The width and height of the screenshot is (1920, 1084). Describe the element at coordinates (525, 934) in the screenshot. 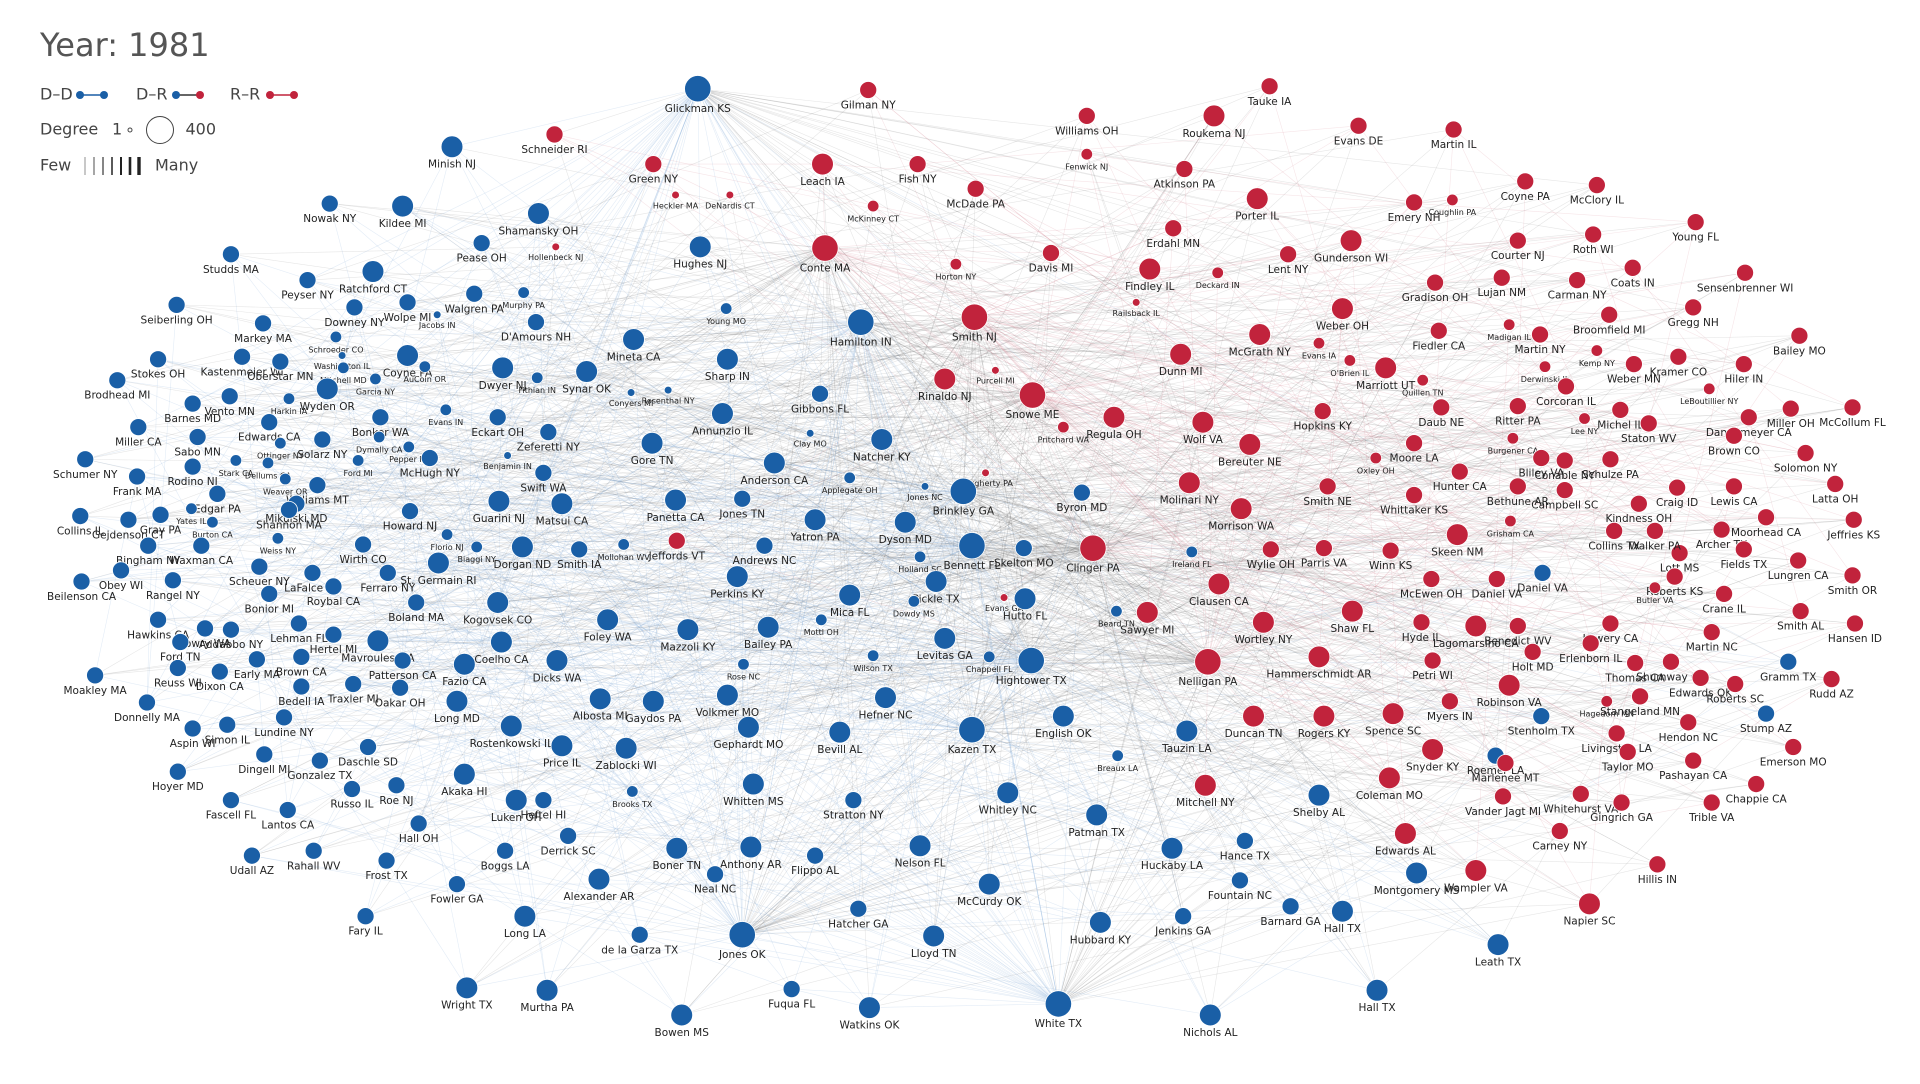

I see `node-label: Long LA` at that location.